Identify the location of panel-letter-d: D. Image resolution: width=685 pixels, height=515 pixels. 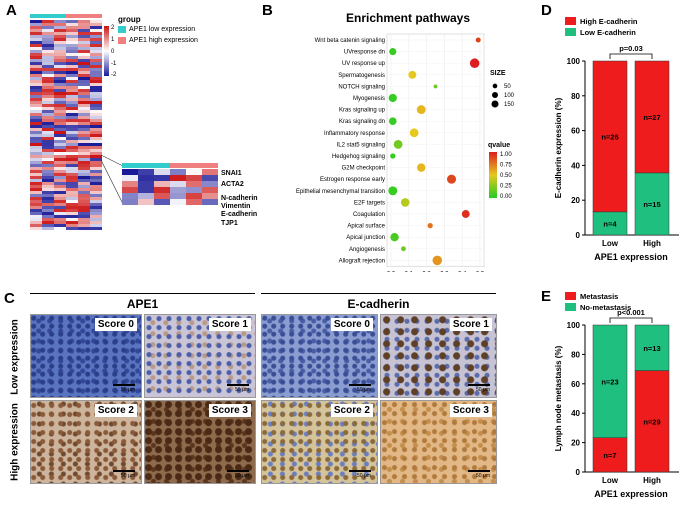
(546, 10).